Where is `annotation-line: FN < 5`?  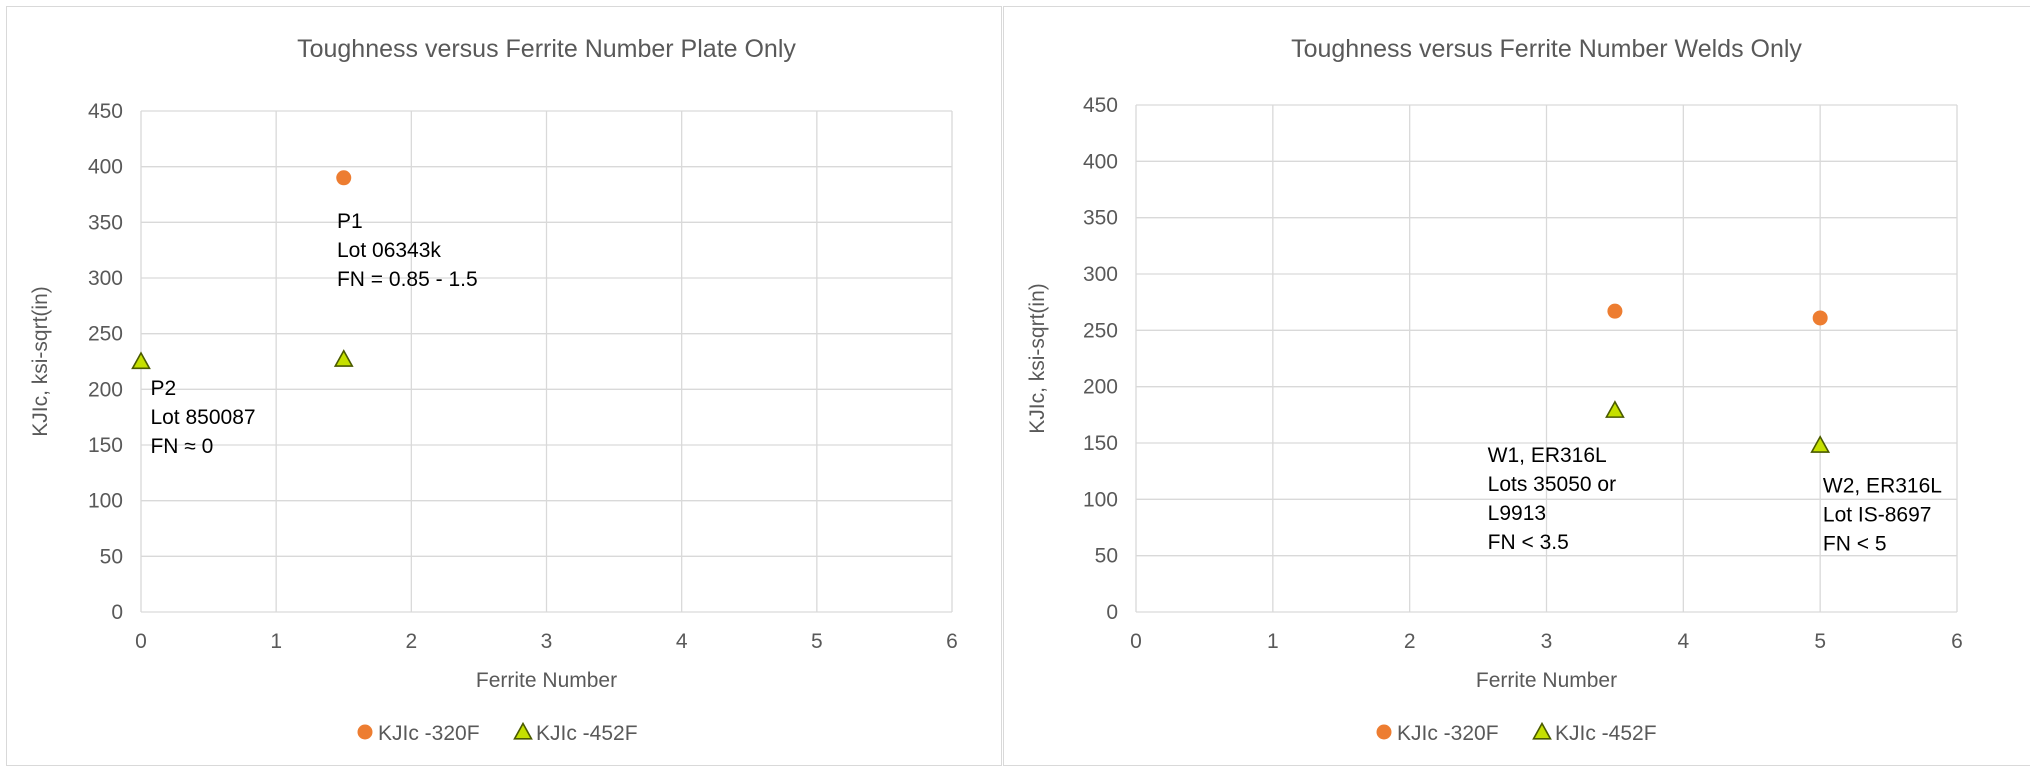
annotation-line: FN < 5 is located at coordinates (1855, 544).